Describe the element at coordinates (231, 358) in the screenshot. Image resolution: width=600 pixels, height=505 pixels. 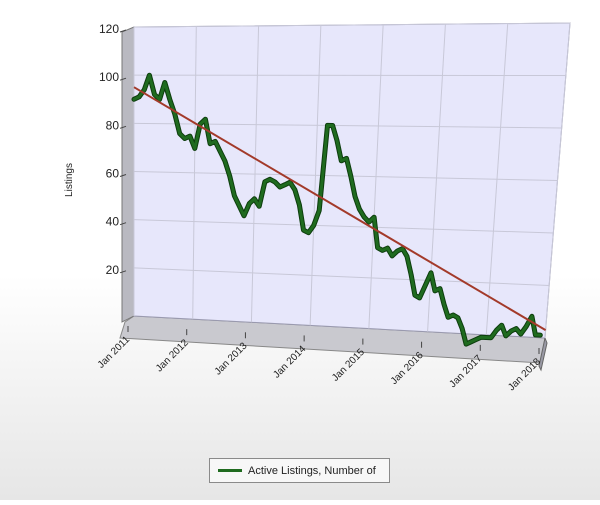
I see `x-tick-label: Jan 2013` at that location.